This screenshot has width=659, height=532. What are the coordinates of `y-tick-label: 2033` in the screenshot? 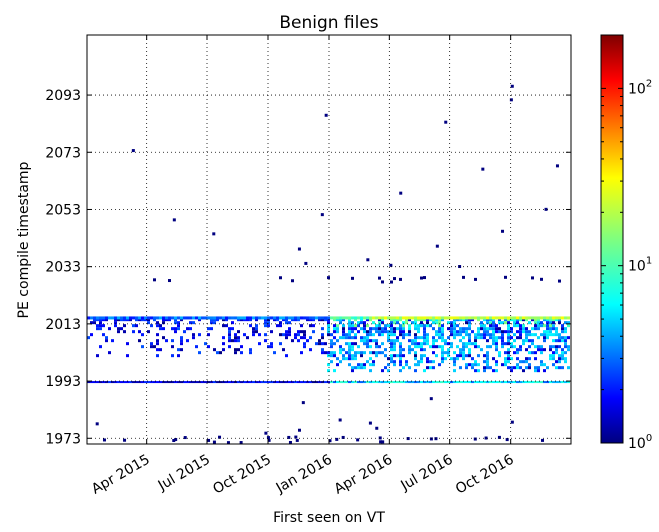 It's located at (63, 268).